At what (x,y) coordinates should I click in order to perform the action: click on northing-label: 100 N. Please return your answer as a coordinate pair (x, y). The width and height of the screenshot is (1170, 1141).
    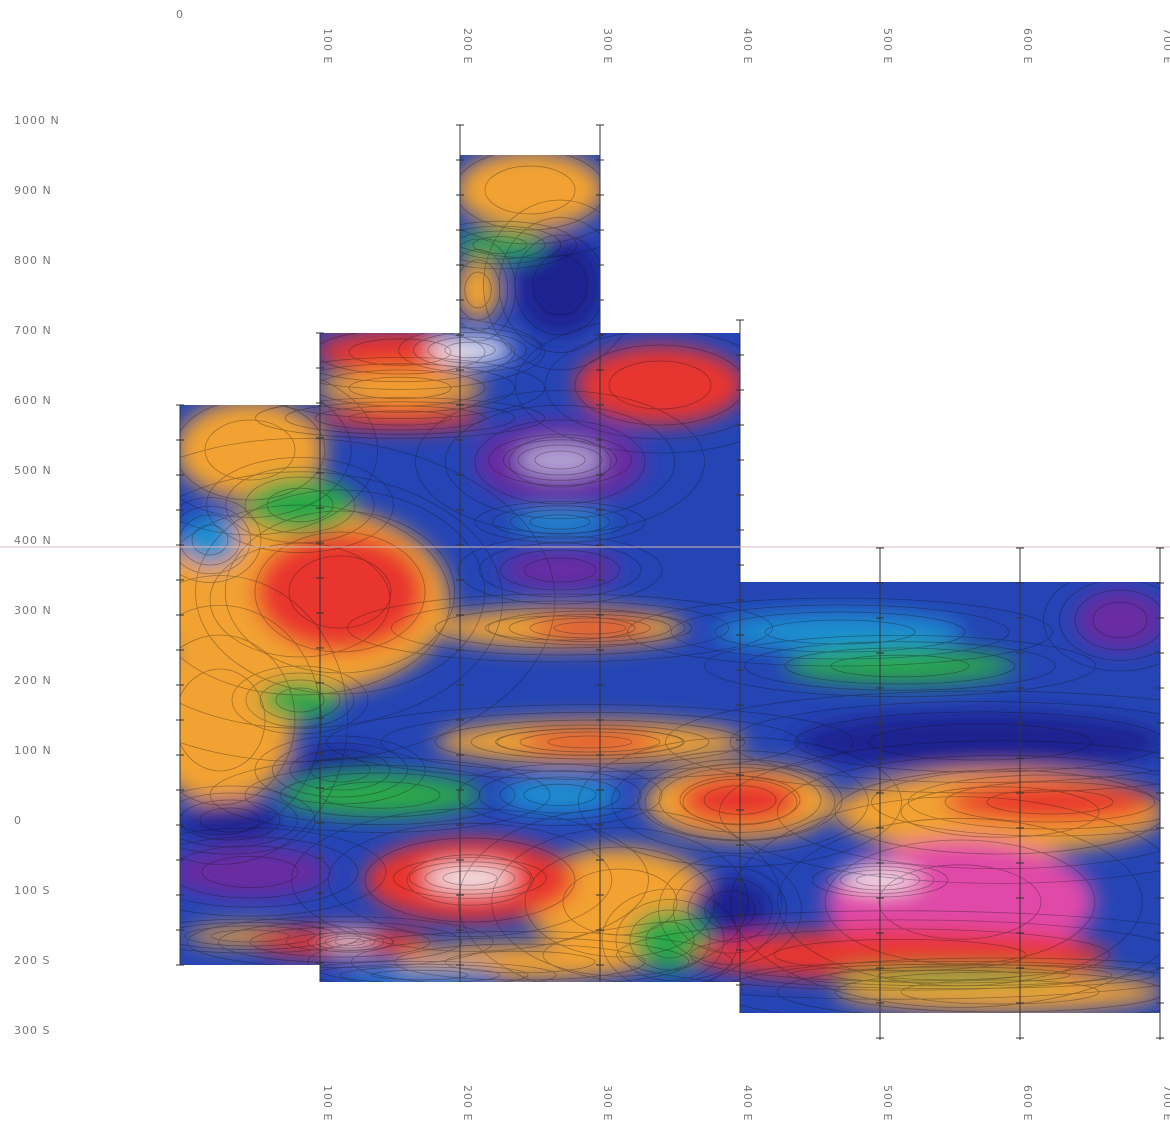
    Looking at the image, I should click on (33, 750).